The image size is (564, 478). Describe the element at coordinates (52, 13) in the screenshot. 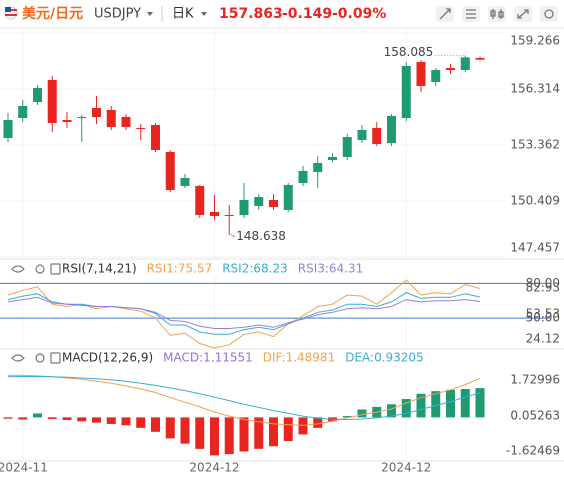

I see `symbol: 美元/日元` at that location.